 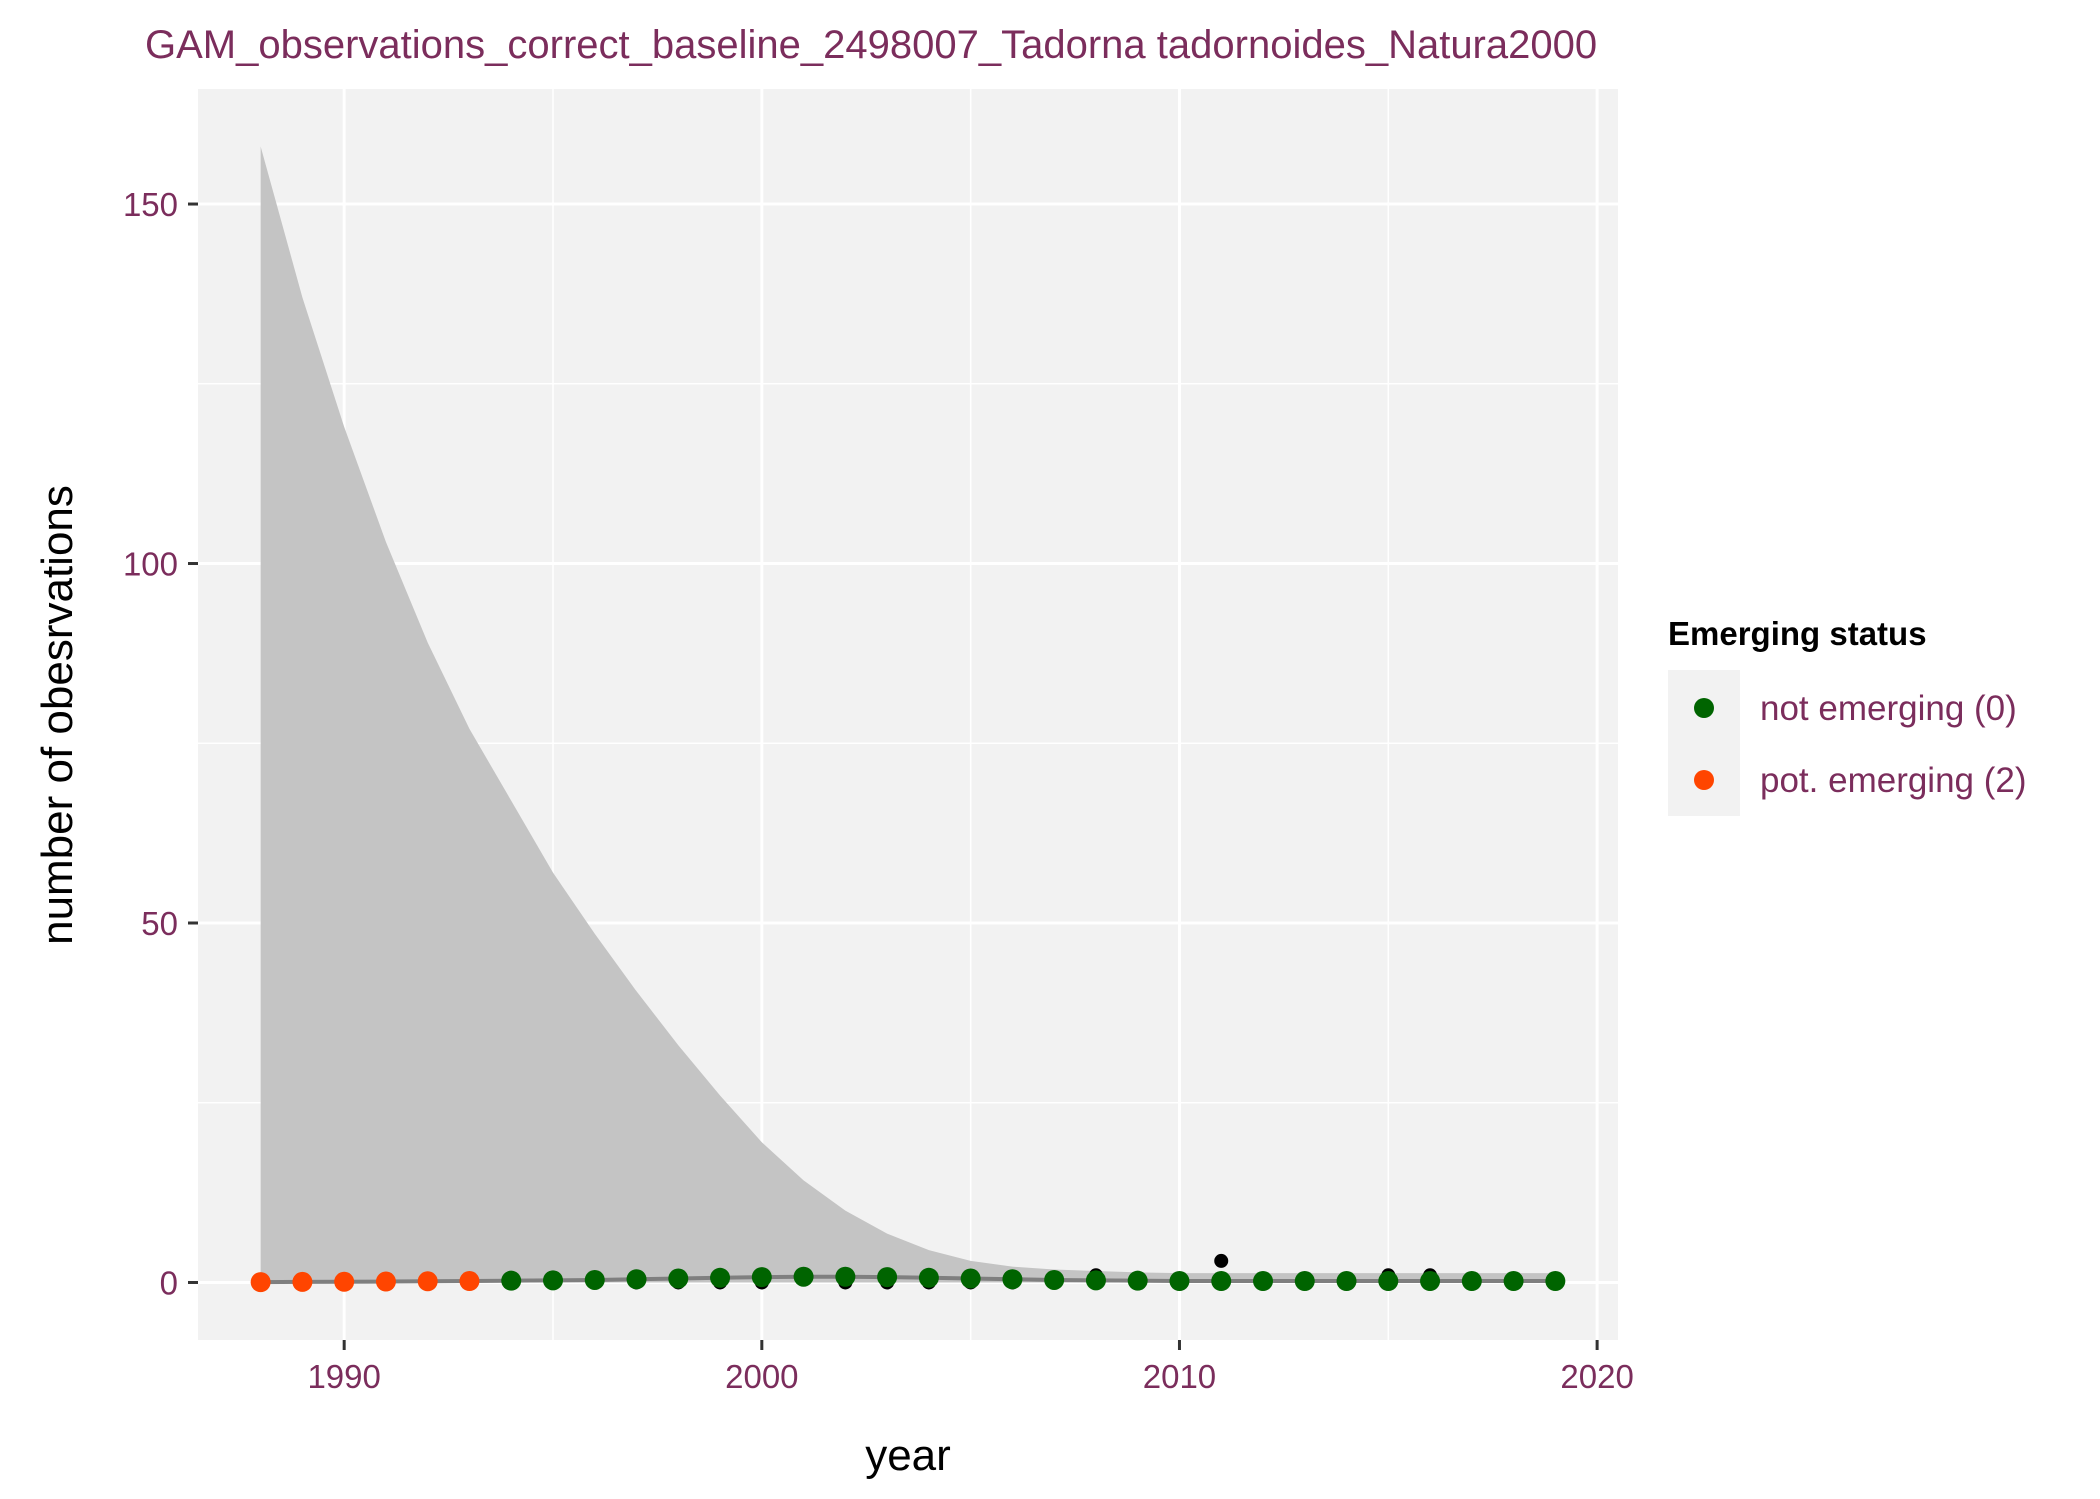 I want to click on x-tick-label: 1990, so click(x=343, y=1376).